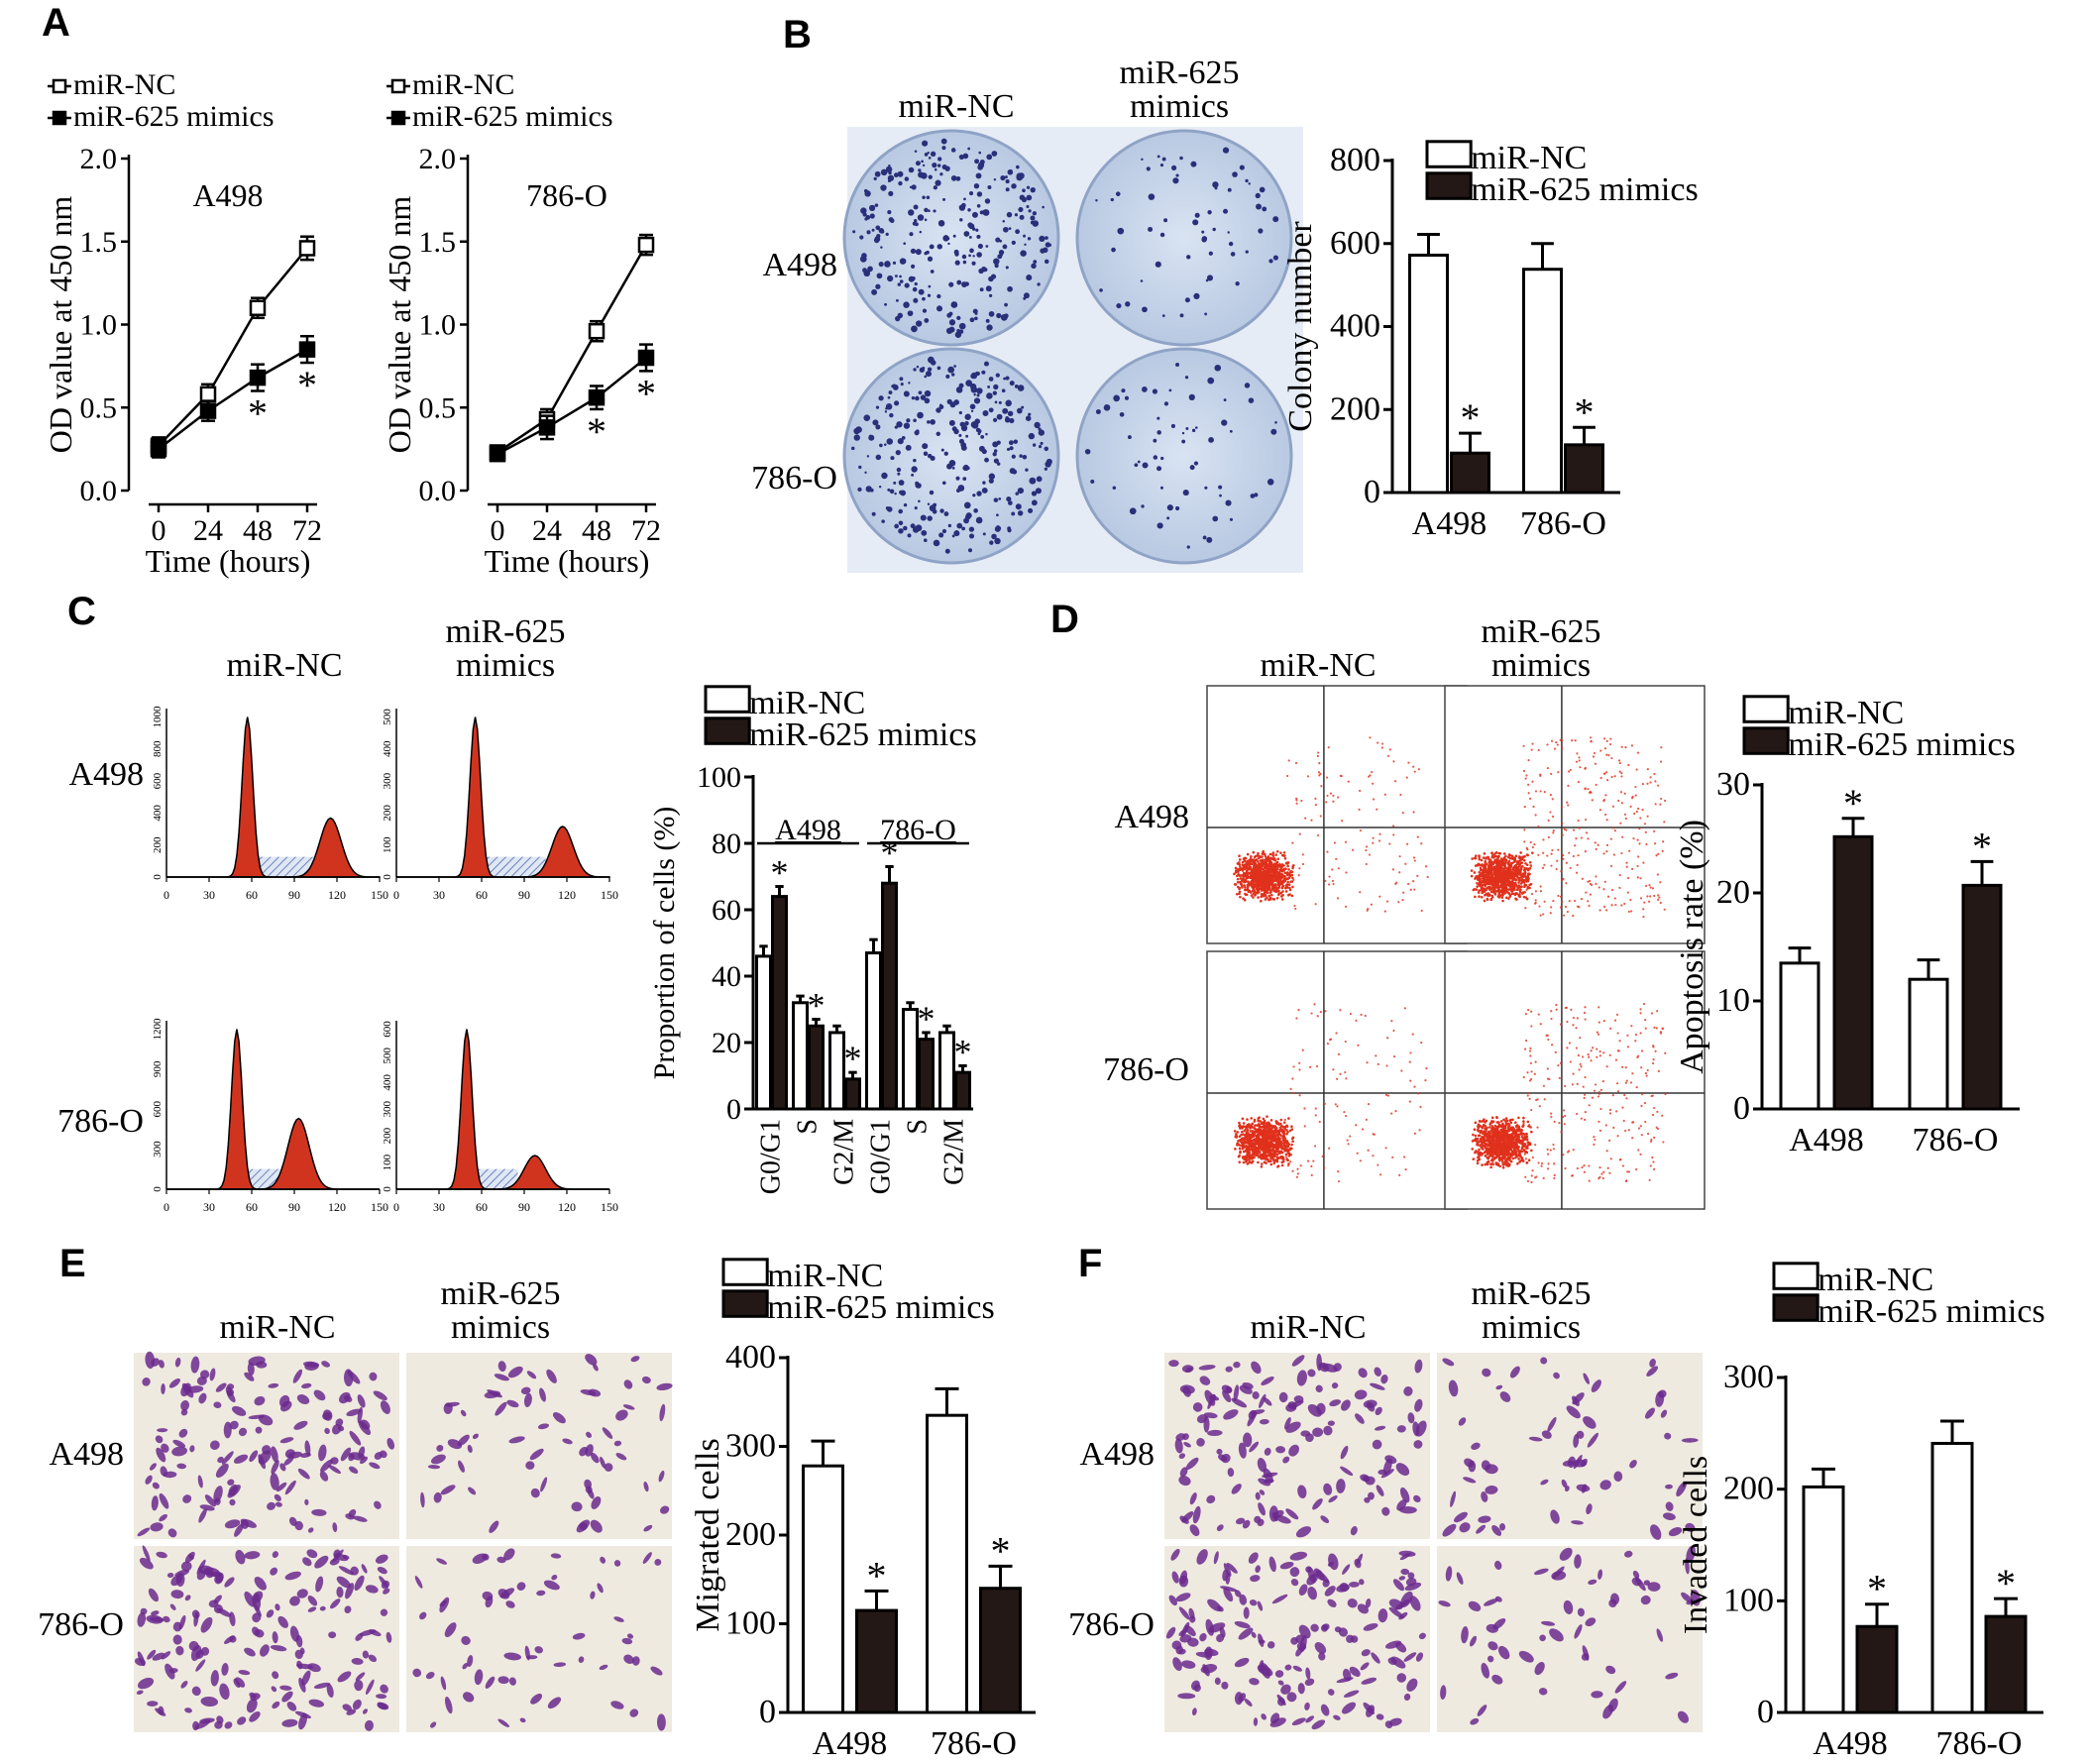 The width and height of the screenshot is (2092, 1764). Describe the element at coordinates (963, 1051) in the screenshot. I see `significance-star: *` at that location.